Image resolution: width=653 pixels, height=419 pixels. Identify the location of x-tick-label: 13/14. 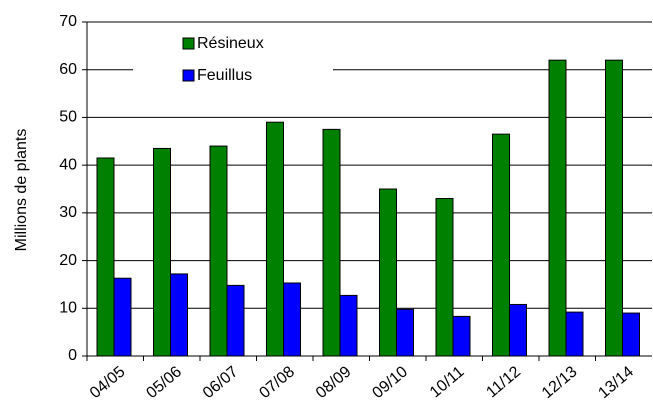
(616, 382).